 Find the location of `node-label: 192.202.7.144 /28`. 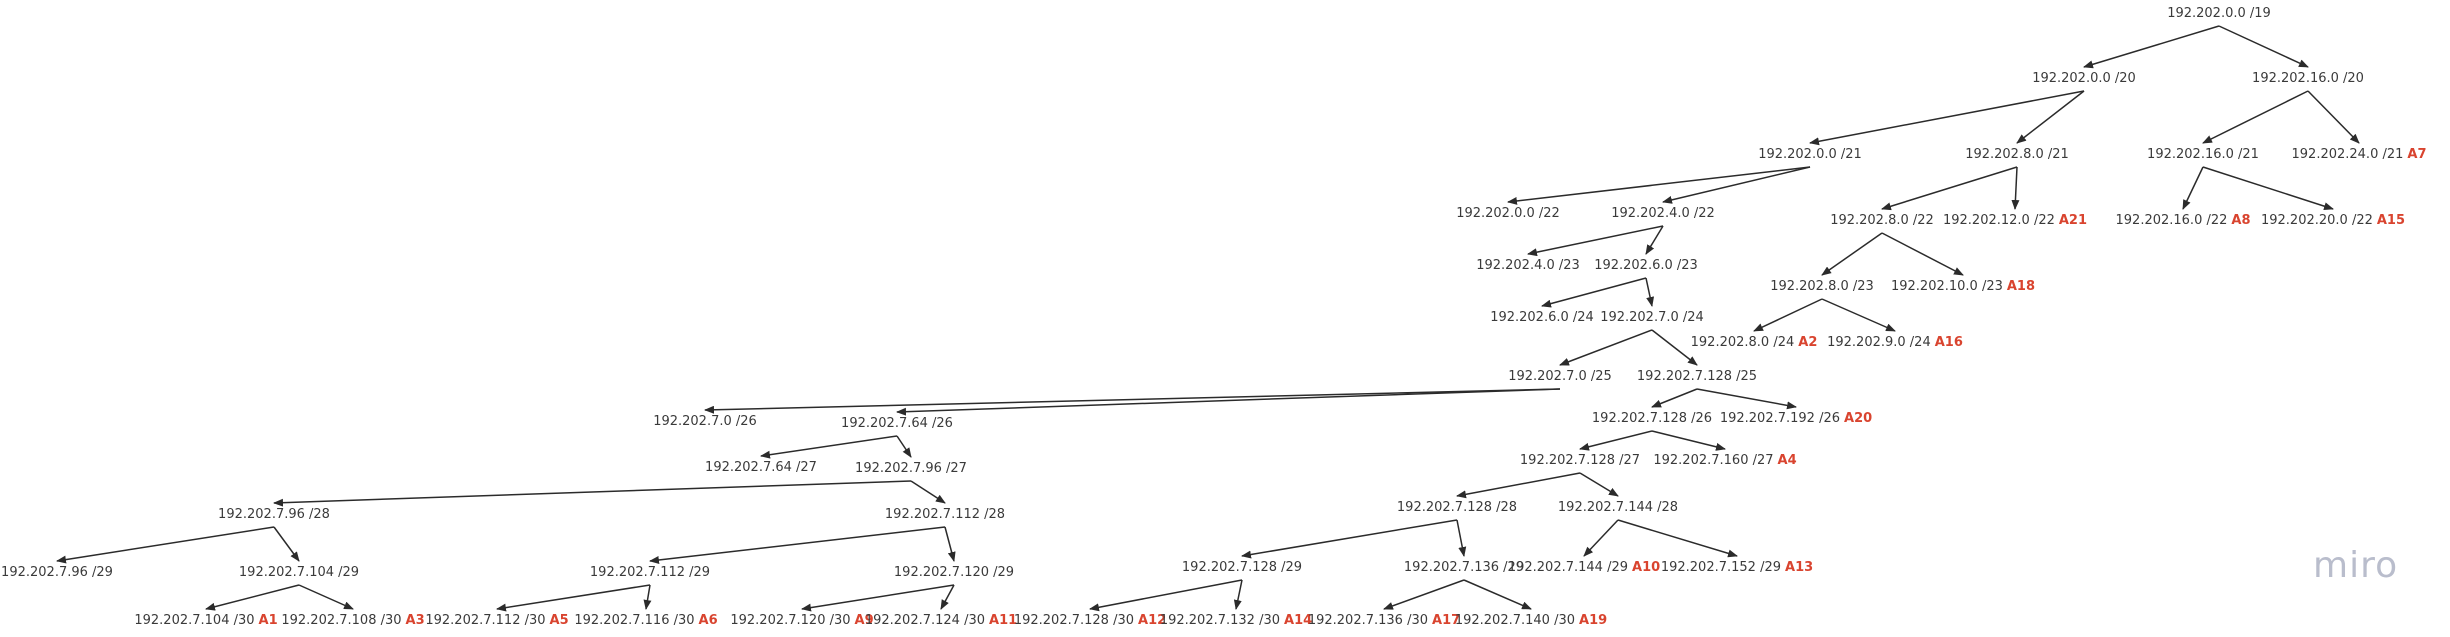

node-label: 192.202.7.144 /28 is located at coordinates (1618, 507).